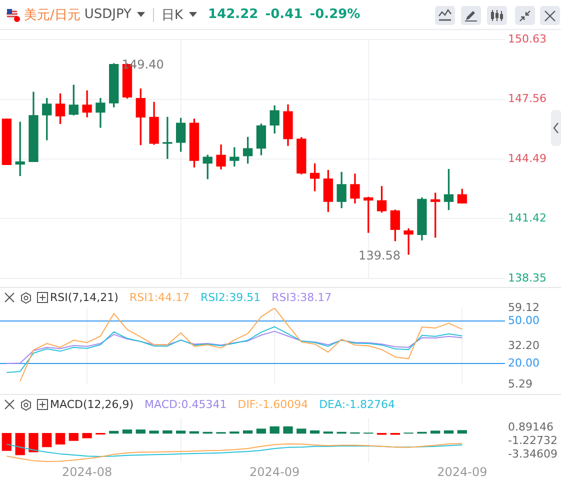 This screenshot has width=561, height=483. What do you see at coordinates (84, 297) in the screenshot?
I see `chart-title: RSI(7,14,21)` at bounding box center [84, 297].